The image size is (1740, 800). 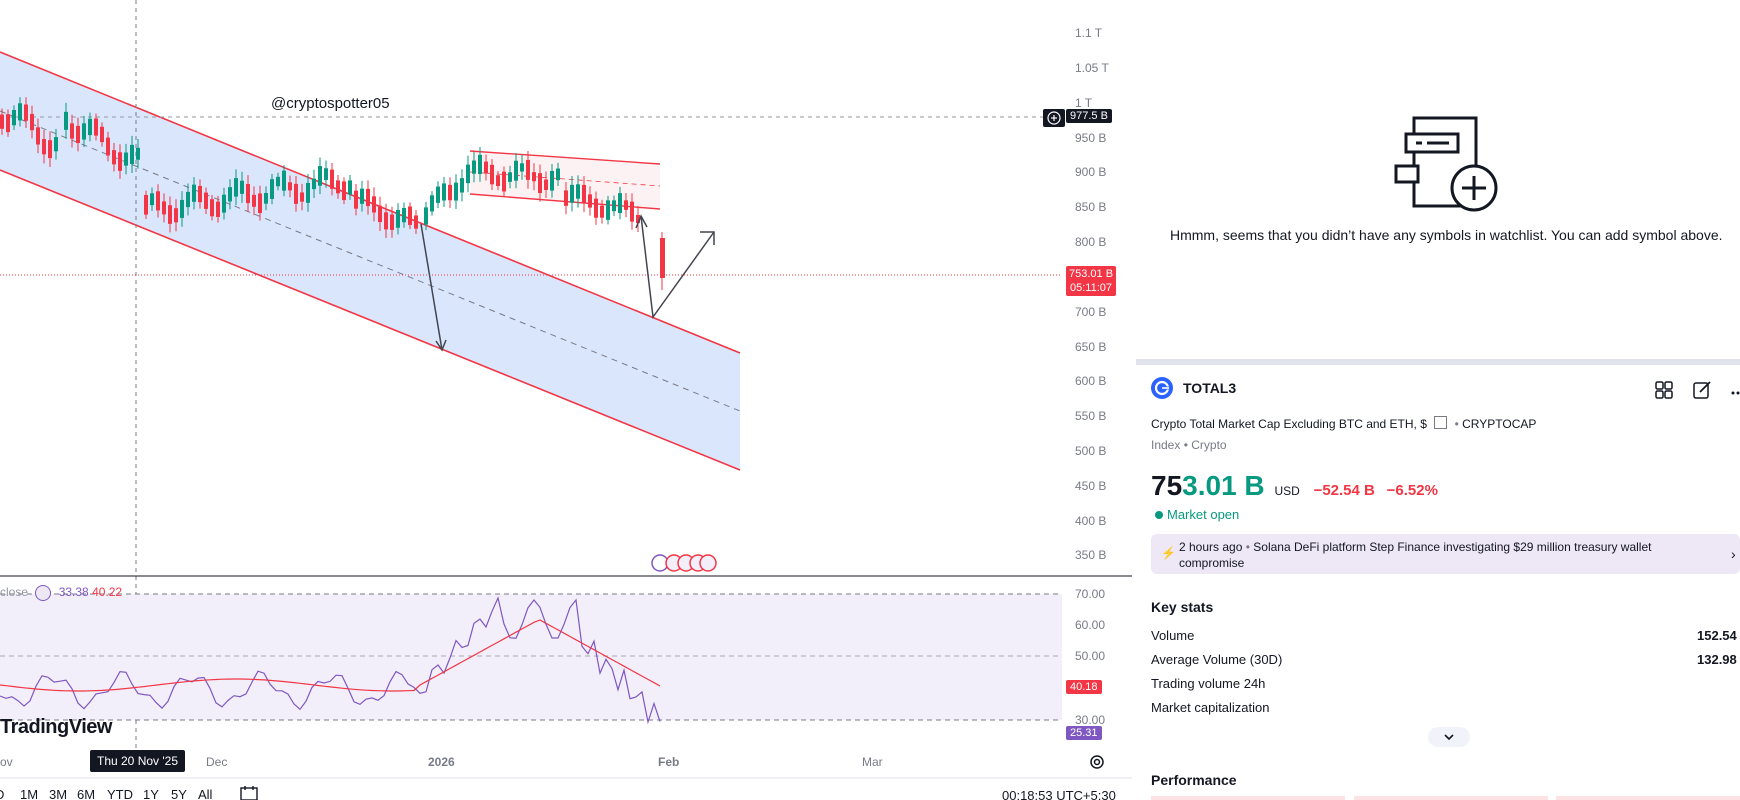 What do you see at coordinates (1717, 635) in the screenshot?
I see `stat-value: 152.54` at bounding box center [1717, 635].